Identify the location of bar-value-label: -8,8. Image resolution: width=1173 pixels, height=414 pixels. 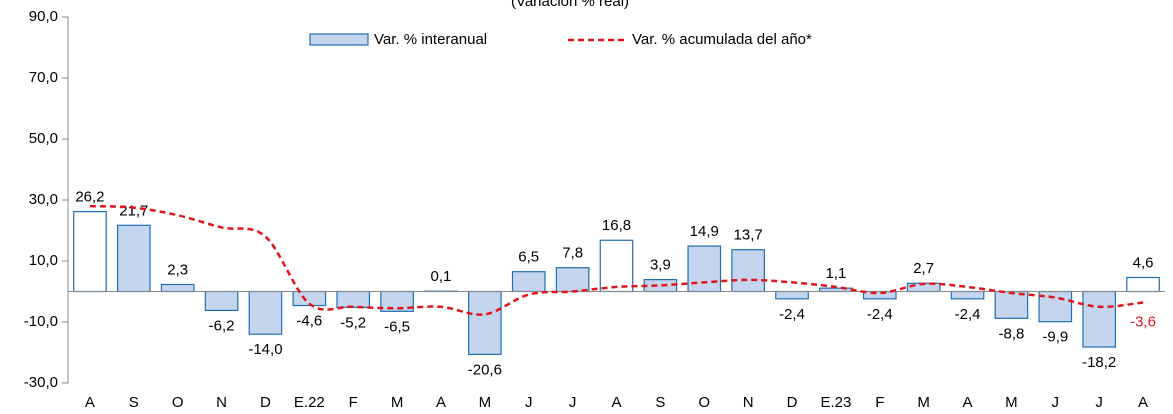
(1011, 333).